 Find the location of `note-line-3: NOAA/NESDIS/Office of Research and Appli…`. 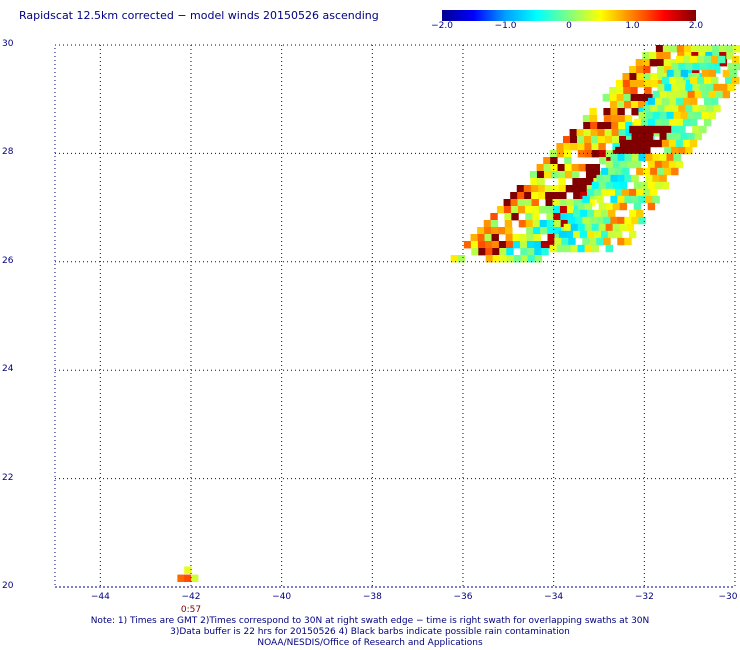

note-line-3: NOAA/NESDIS/Office of Research and Appli… is located at coordinates (370, 643).